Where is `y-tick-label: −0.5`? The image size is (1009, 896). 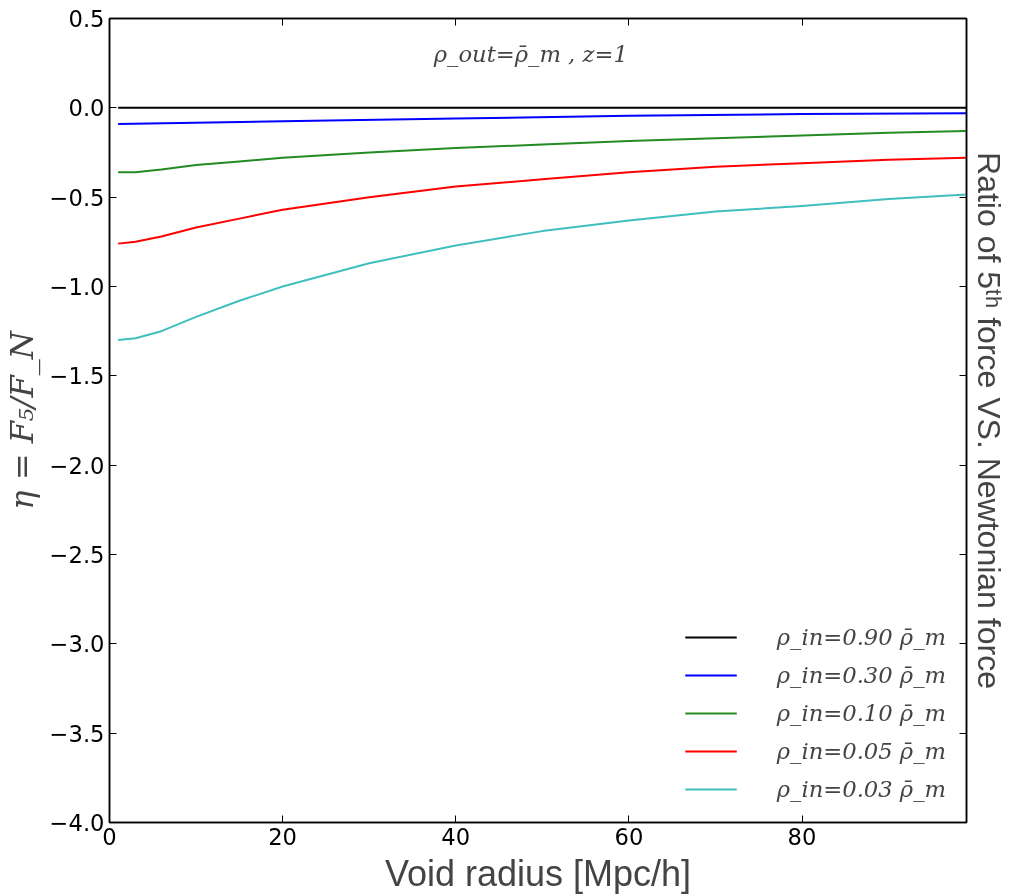 y-tick-label: −0.5 is located at coordinates (77, 197).